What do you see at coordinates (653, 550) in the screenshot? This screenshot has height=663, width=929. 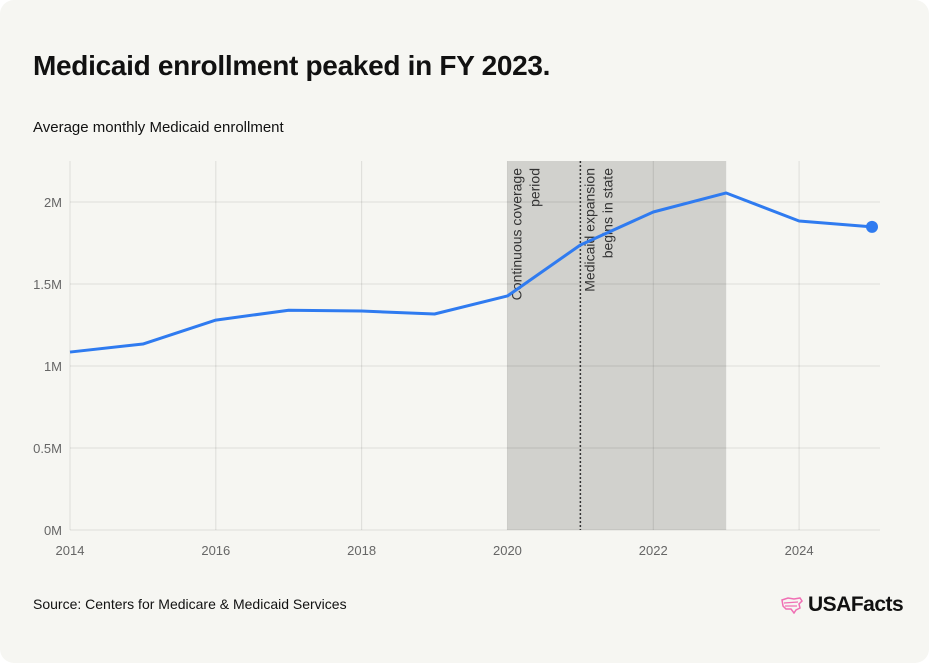 I see `x-tick-label: 2022` at bounding box center [653, 550].